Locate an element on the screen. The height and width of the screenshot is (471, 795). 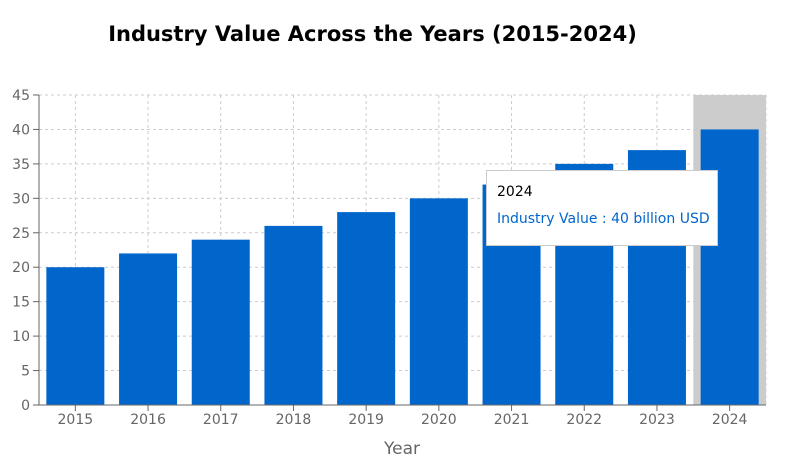
tooltip: 2024 Industry Value : 40 billion USD is located at coordinates (602, 208).